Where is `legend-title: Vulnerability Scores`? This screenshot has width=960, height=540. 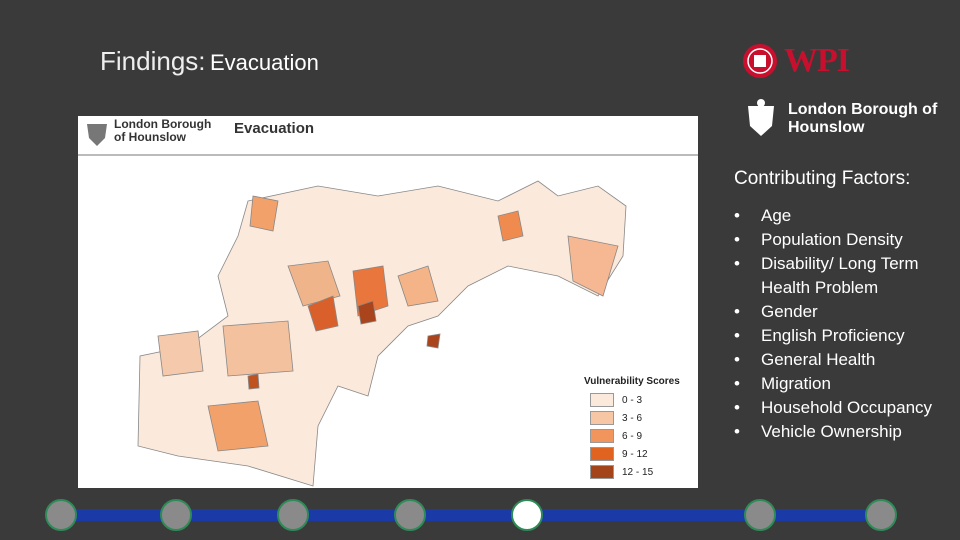 legend-title: Vulnerability Scores is located at coordinates (632, 381).